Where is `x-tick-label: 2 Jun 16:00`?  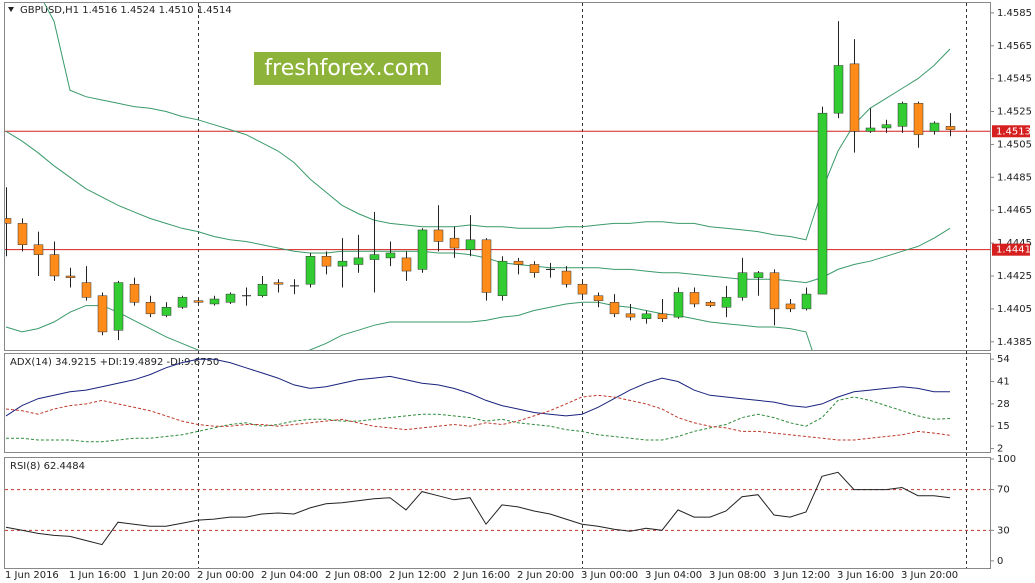 x-tick-label: 2 Jun 16:00 is located at coordinates (481, 575).